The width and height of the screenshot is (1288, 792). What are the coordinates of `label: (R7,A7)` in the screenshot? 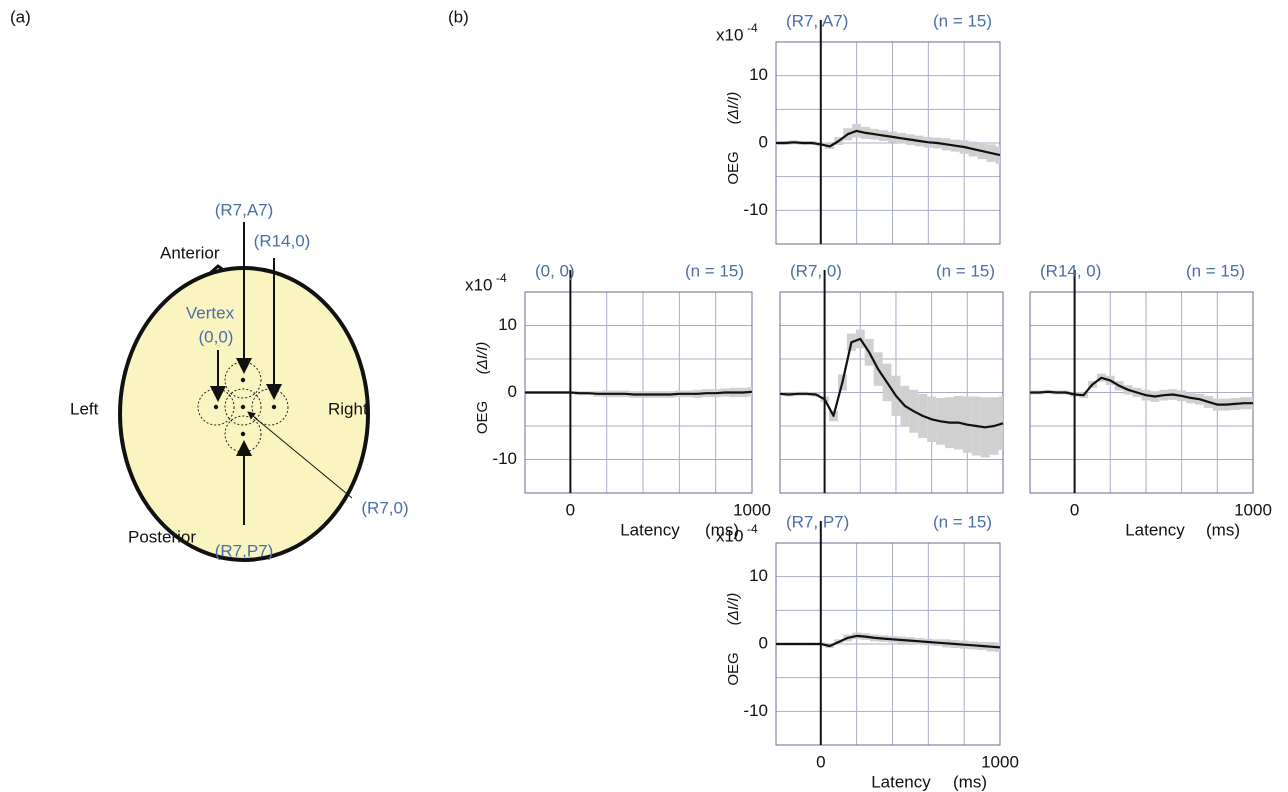 It's located at (244, 209).